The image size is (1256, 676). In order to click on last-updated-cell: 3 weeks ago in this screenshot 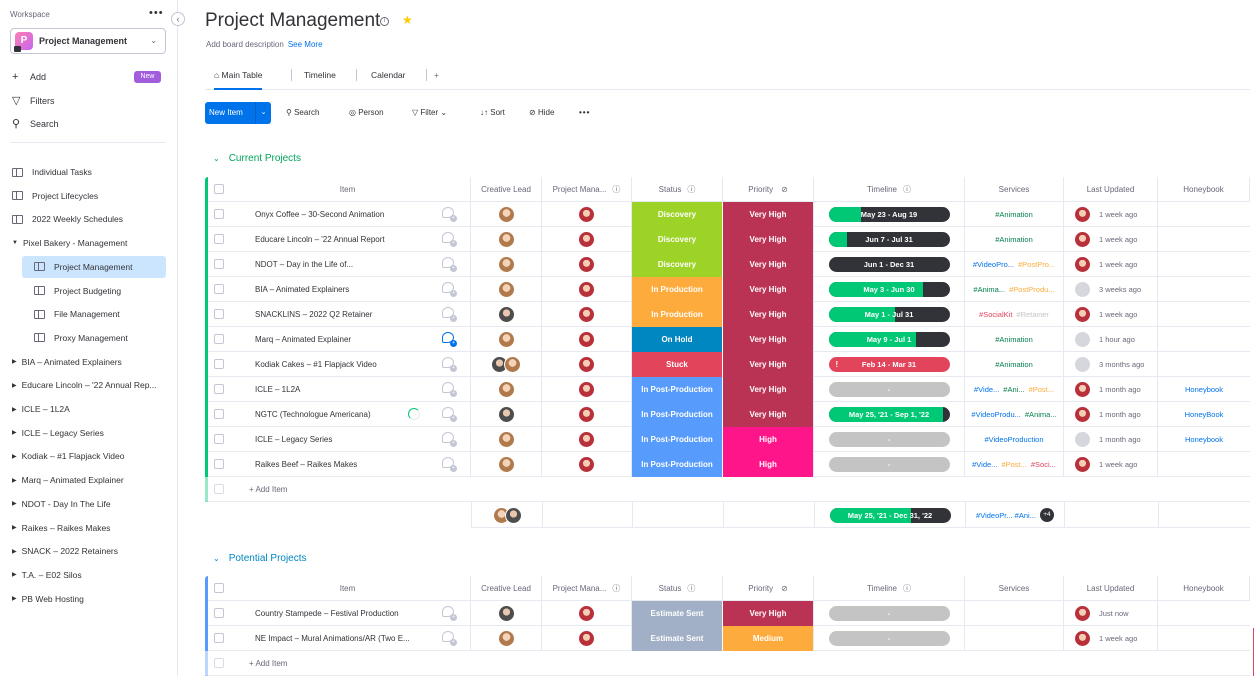, I will do `click(1111, 289)`.